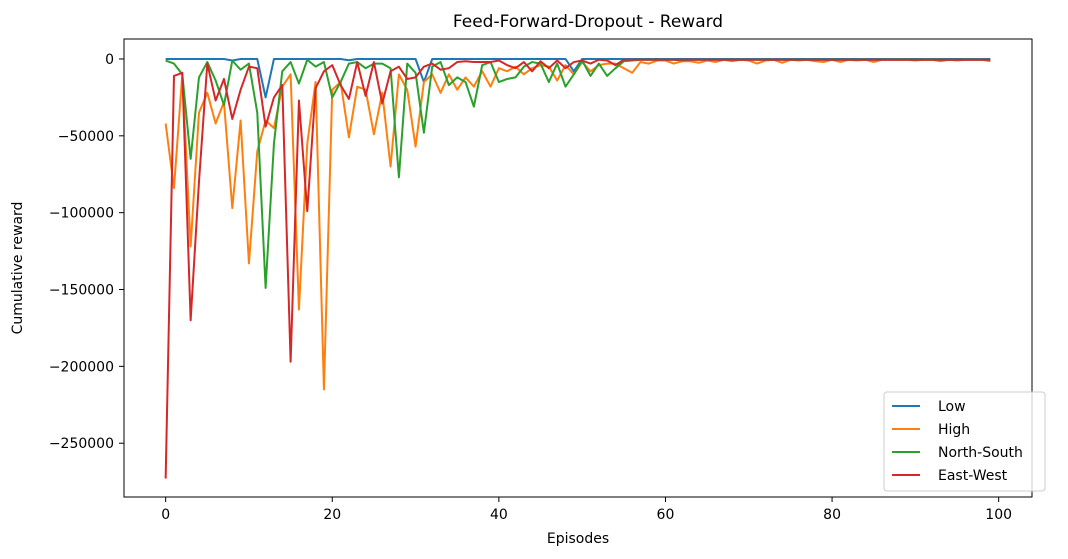 This screenshot has height=559, width=1068. What do you see at coordinates (586, 510) in the screenshot?
I see `x-axis: 0 20 40 60 80 100` at bounding box center [586, 510].